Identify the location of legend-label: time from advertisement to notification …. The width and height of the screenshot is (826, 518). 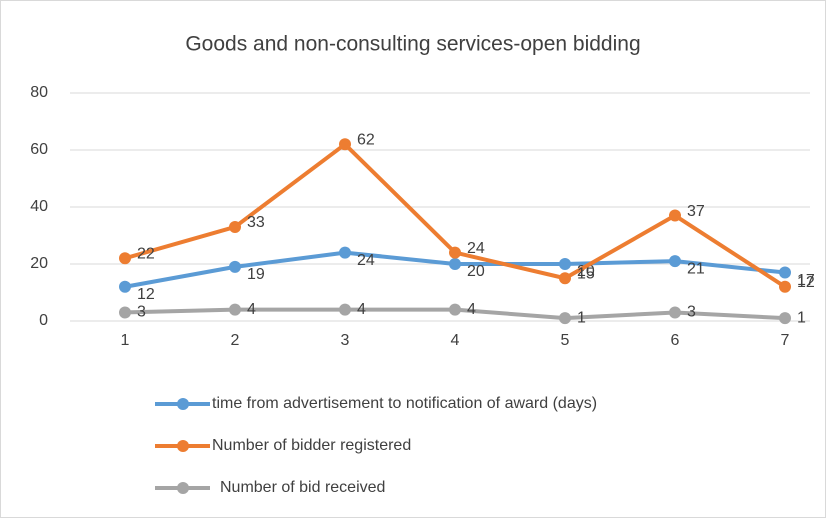
(404, 403).